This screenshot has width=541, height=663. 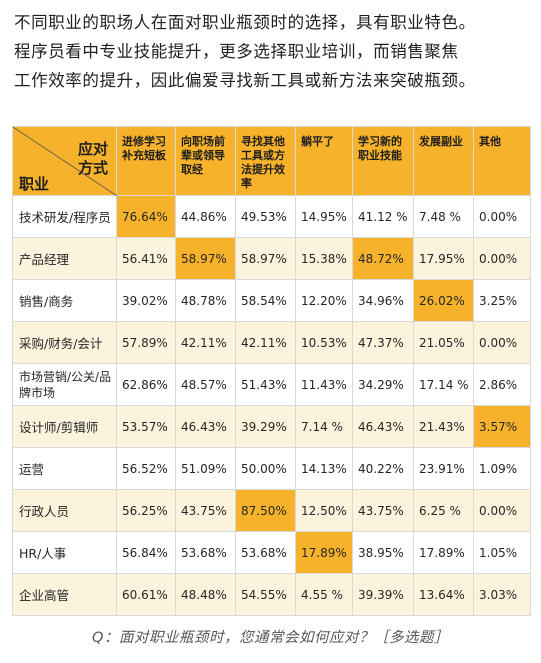 I want to click on row-label: 采购/财务/会计, so click(x=64, y=342).